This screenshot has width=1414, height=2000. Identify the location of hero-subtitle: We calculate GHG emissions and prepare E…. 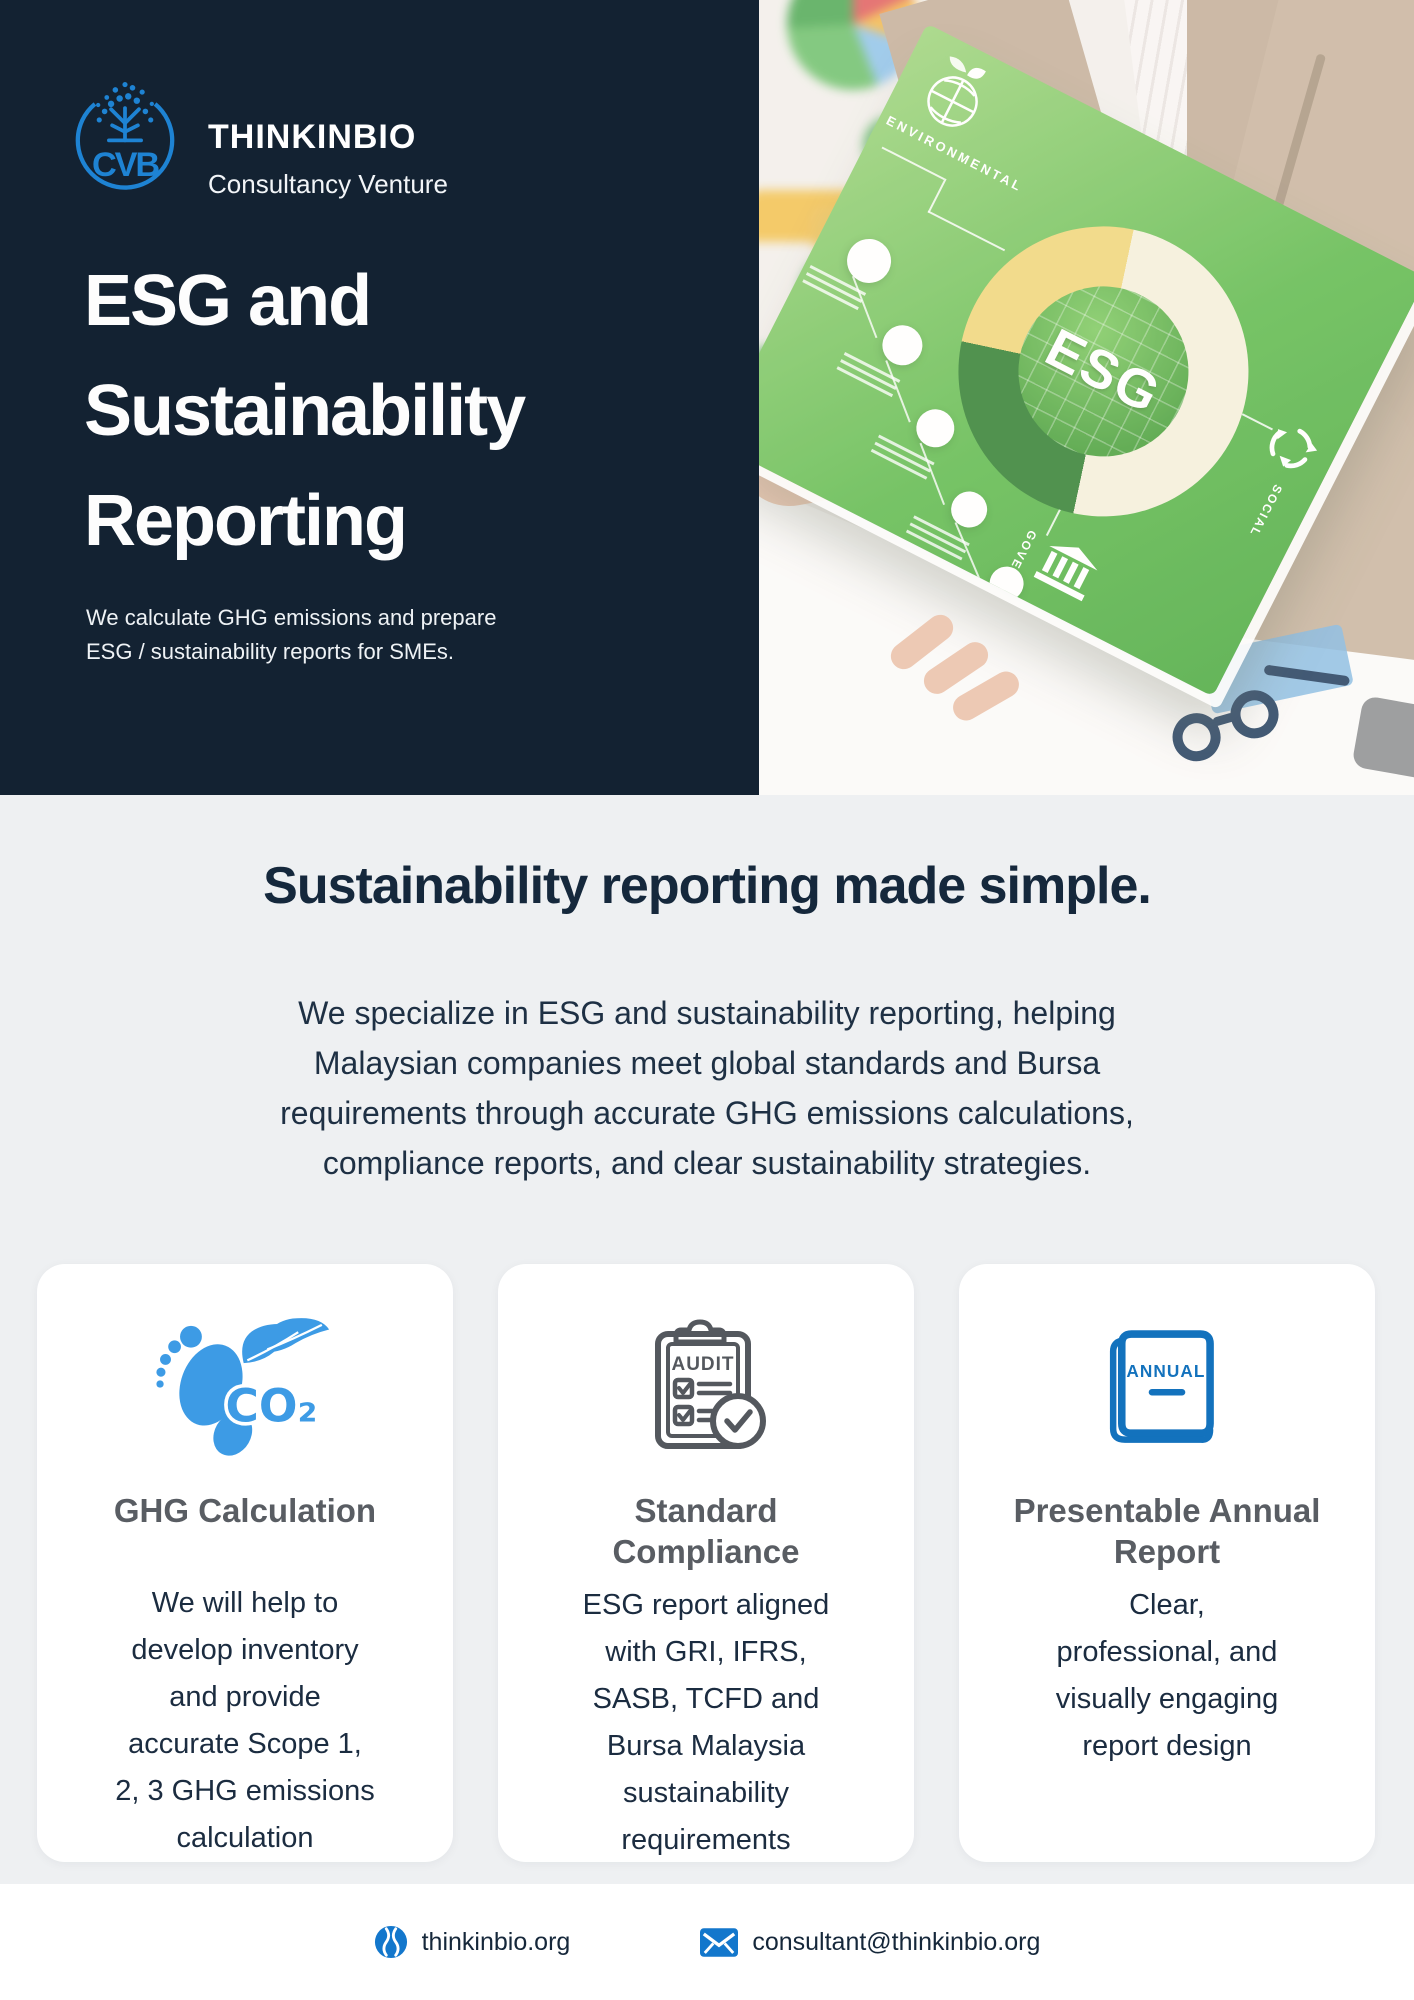
(291, 634).